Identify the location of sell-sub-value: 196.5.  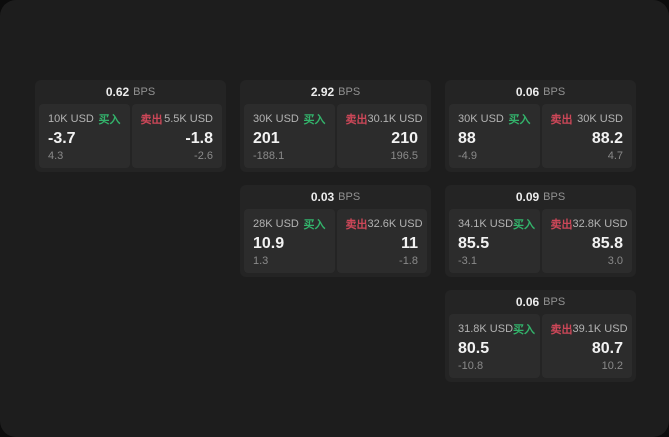
(404, 156).